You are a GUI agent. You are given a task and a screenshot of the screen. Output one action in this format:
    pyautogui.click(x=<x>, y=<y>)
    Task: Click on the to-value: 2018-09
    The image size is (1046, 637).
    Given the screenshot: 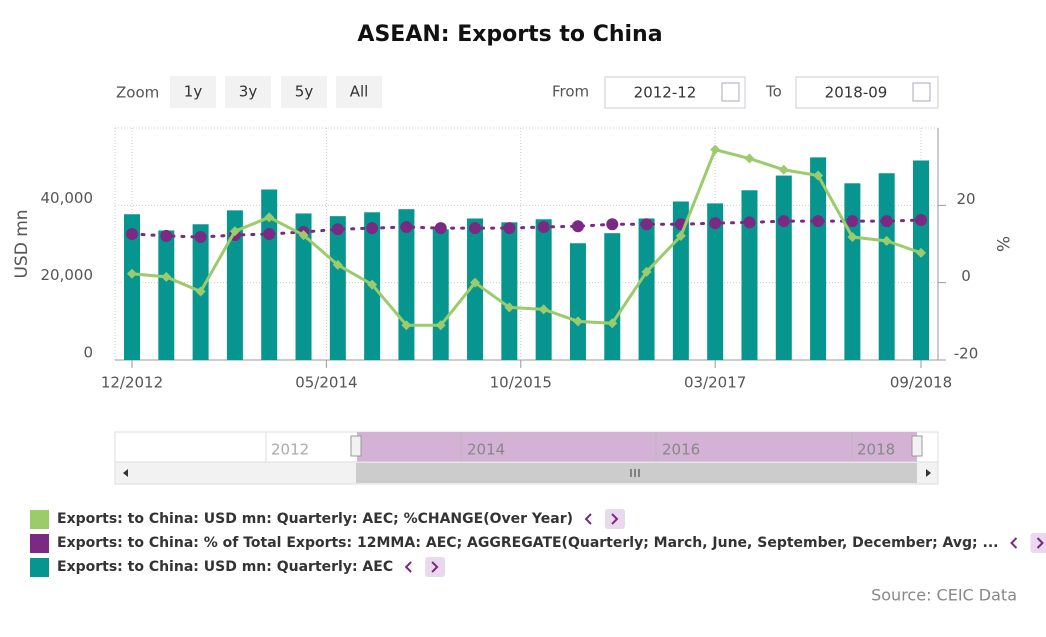 What is the action you would take?
    pyautogui.click(x=856, y=93)
    